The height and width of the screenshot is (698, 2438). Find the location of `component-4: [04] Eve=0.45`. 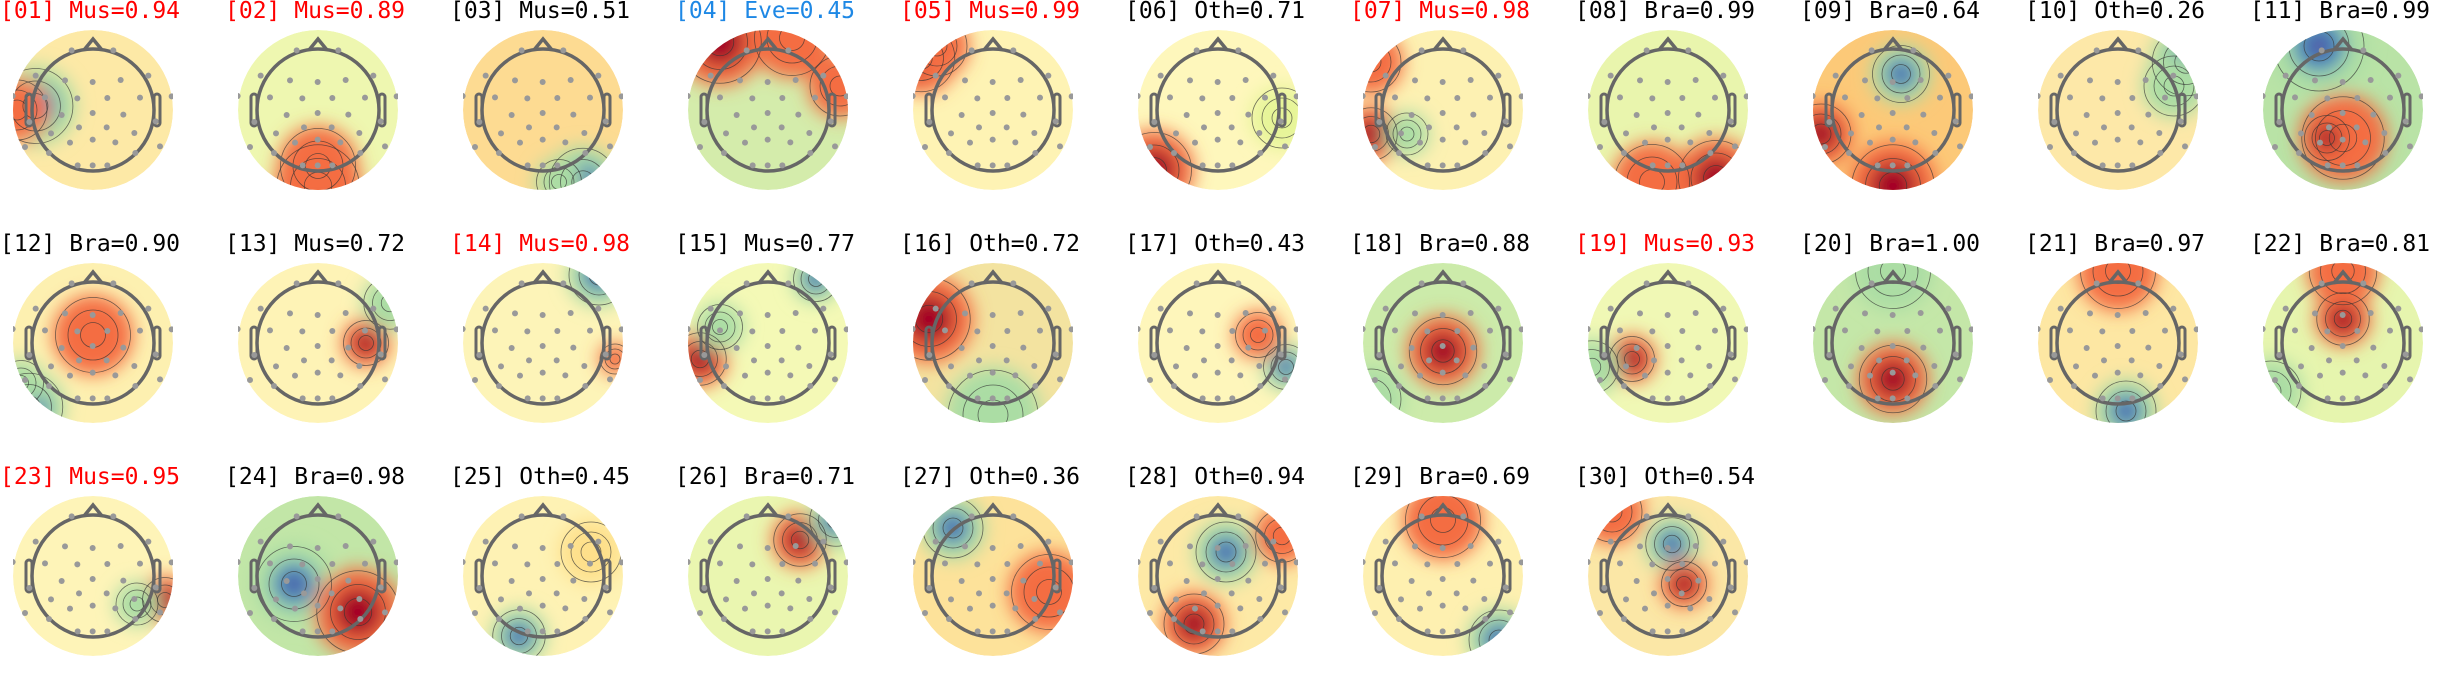

component-4: [04] Eve=0.45 is located at coordinates (788, 116).